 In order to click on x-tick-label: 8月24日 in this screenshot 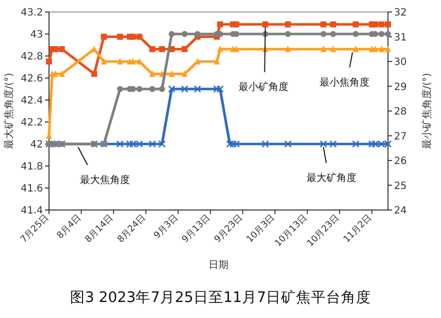, I will do `click(132, 229)`.